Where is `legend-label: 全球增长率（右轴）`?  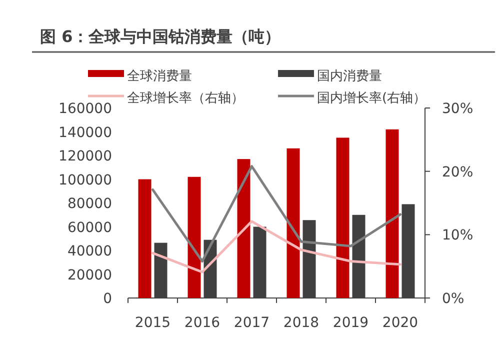
legend-label: 全球增长率（右轴） is located at coordinates (185, 98).